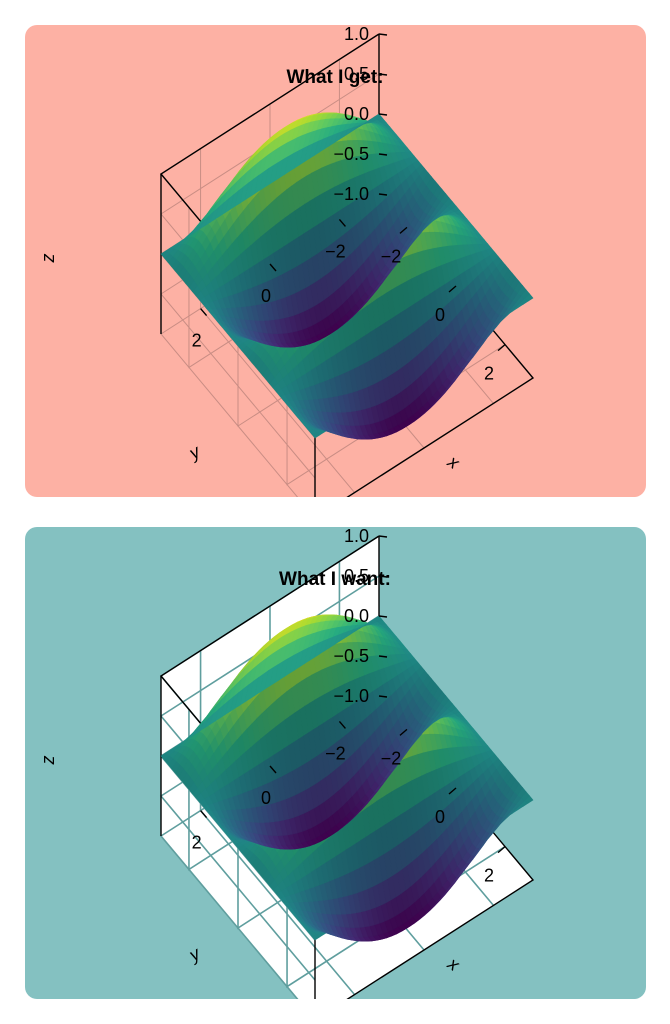 The image size is (670, 1024). What do you see at coordinates (356, 74) in the screenshot?
I see `z-tick-label: 0.5` at bounding box center [356, 74].